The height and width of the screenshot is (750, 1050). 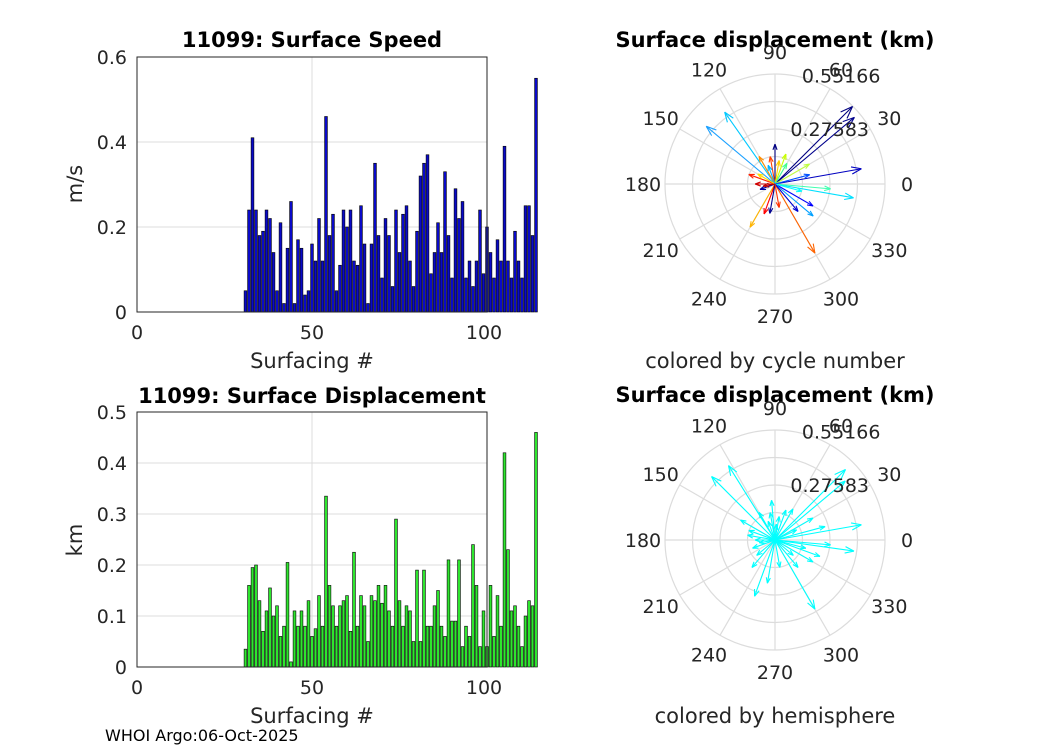 What do you see at coordinates (112, 617) in the screenshot?
I see `disp-ytick: 0.1` at bounding box center [112, 617].